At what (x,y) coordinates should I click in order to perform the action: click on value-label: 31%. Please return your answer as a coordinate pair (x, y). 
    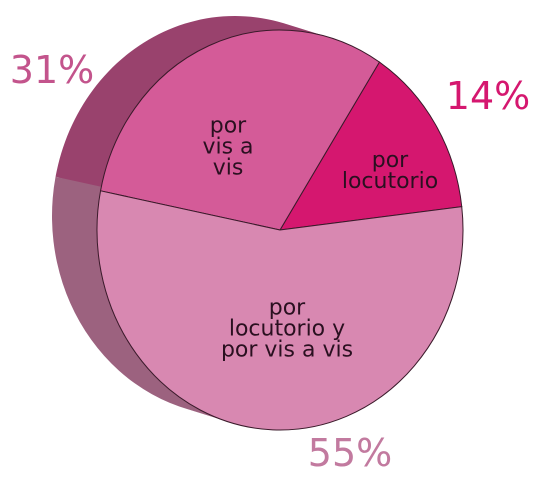
    Looking at the image, I should click on (52, 70).